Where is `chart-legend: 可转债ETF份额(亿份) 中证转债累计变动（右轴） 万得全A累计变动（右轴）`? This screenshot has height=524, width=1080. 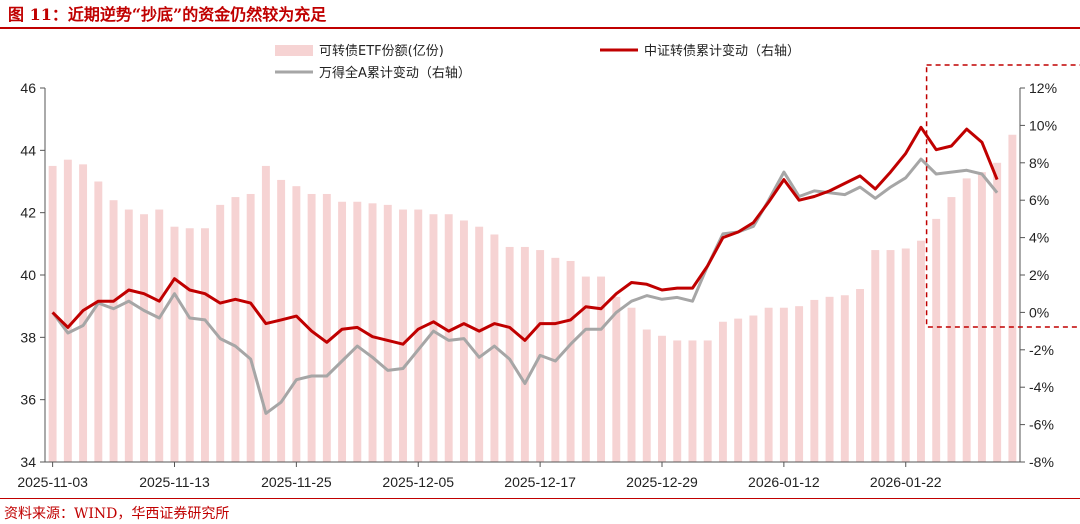 chart-legend: 可转债ETF份额(亿份) 中证转债累计变动（右轴） 万得全A累计变动（右轴） is located at coordinates (537, 62).